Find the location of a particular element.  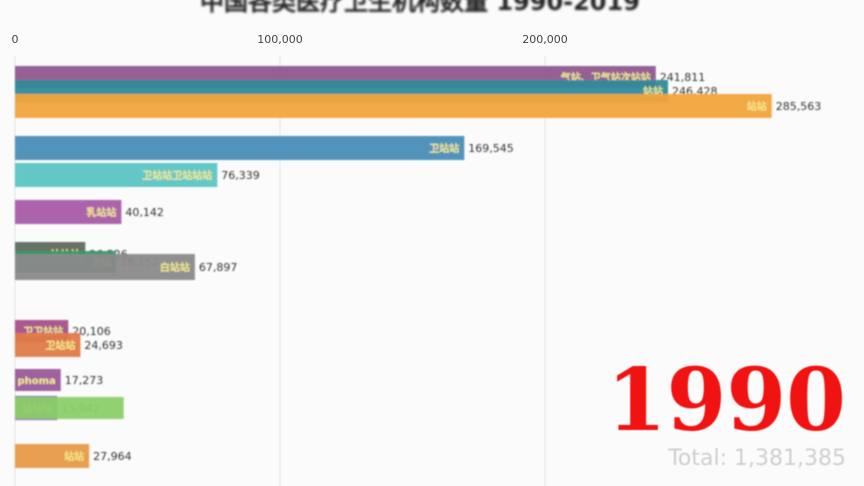

bar-value-label: 76,339 is located at coordinates (240, 175).